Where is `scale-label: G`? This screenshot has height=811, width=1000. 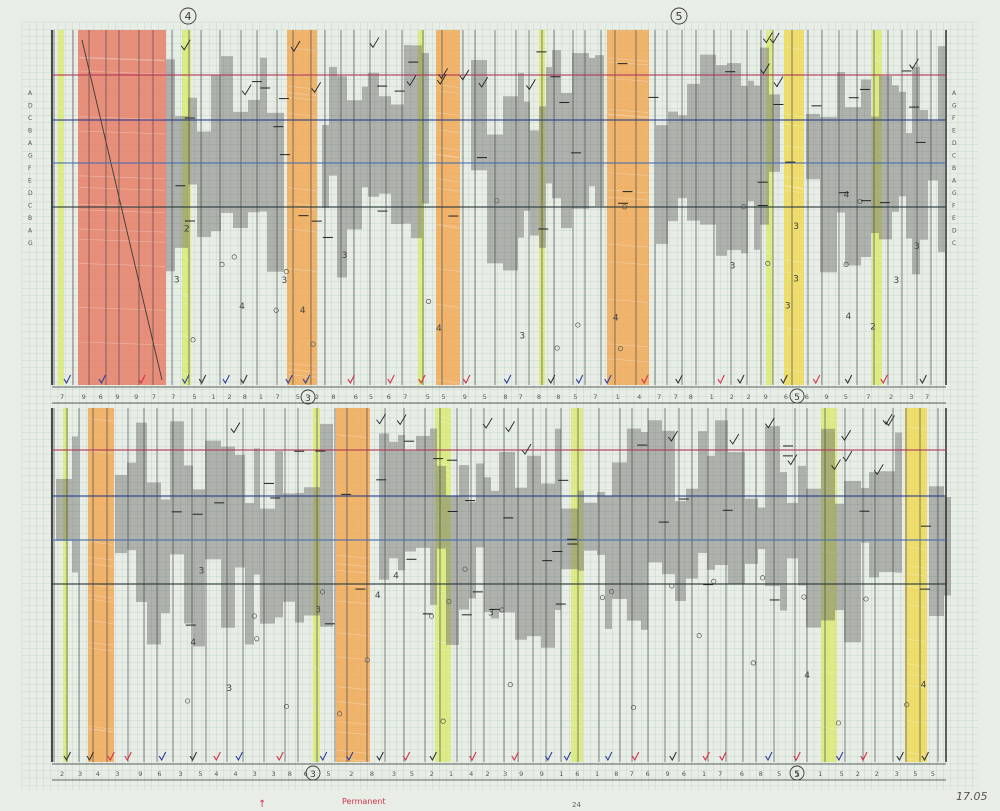 scale-label: G is located at coordinates (954, 106).